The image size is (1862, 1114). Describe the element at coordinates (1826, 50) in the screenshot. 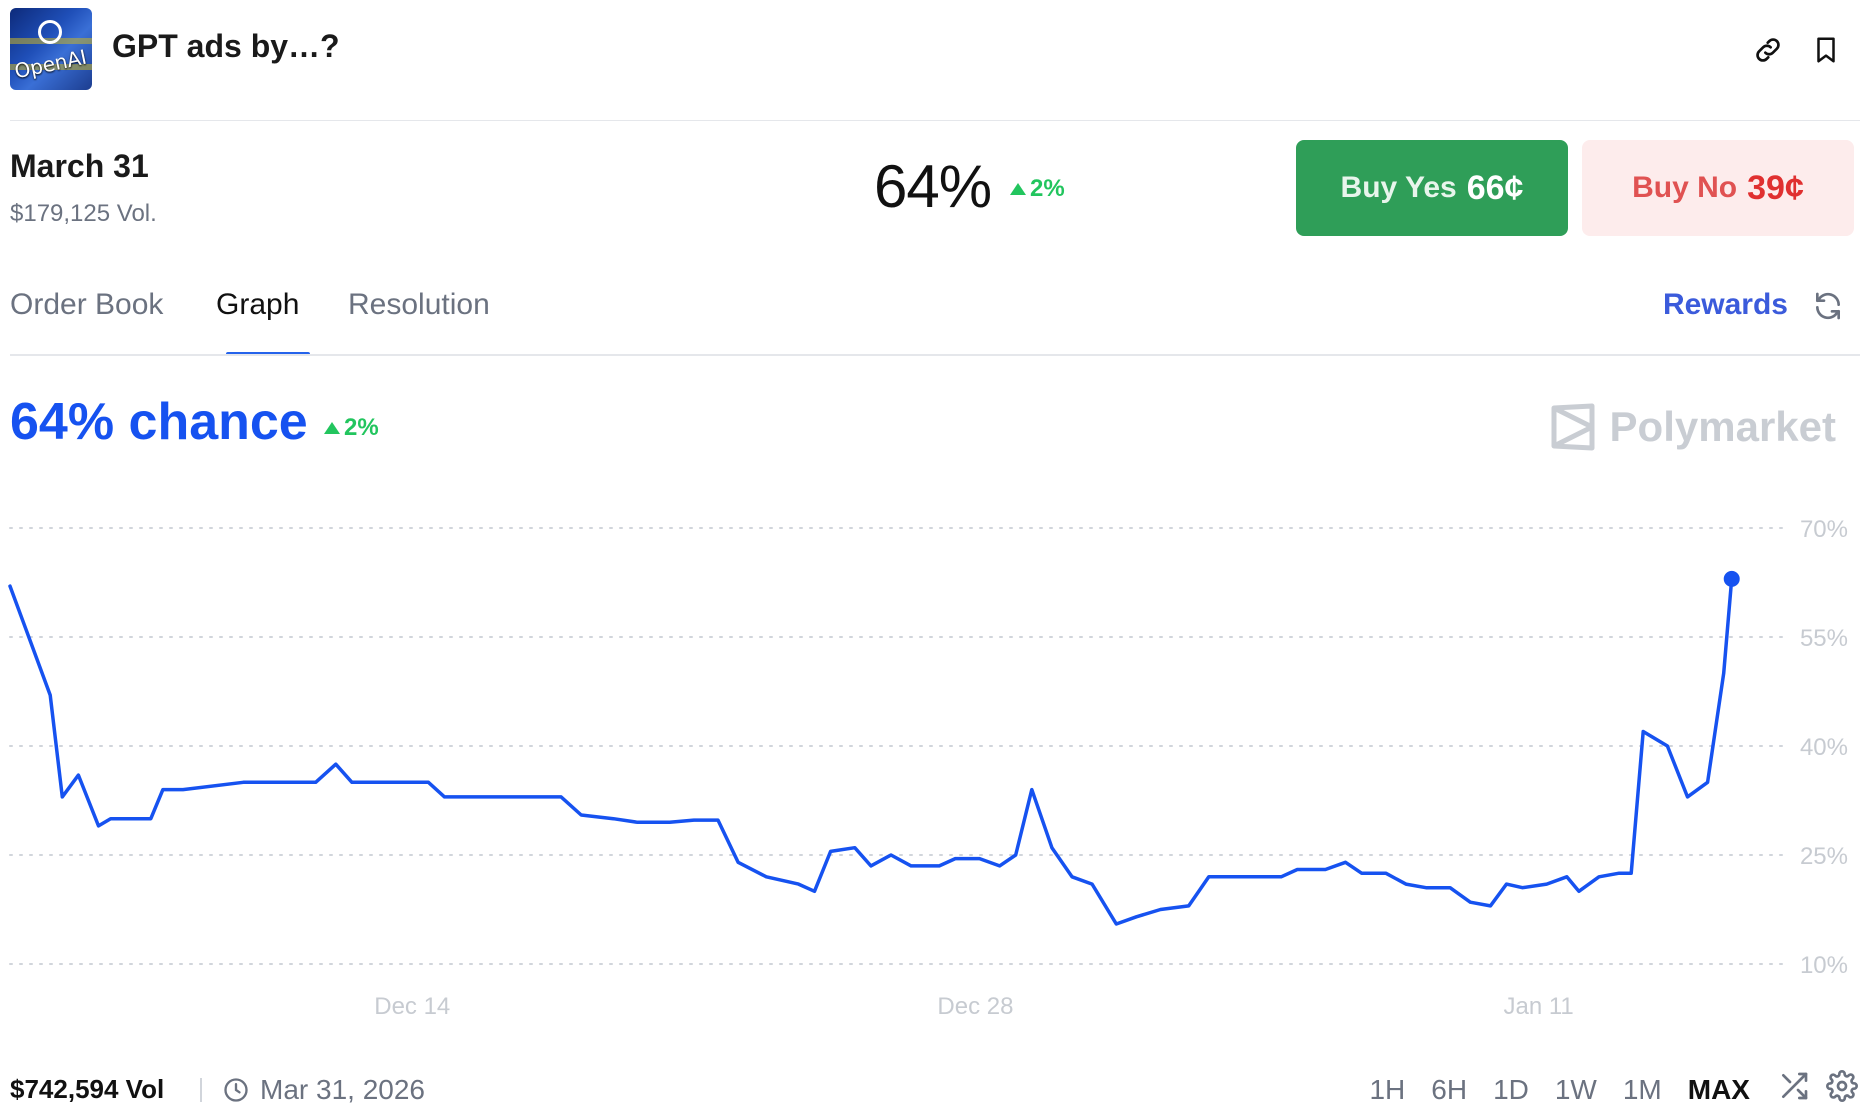

I see `bookmark-icon` at that location.